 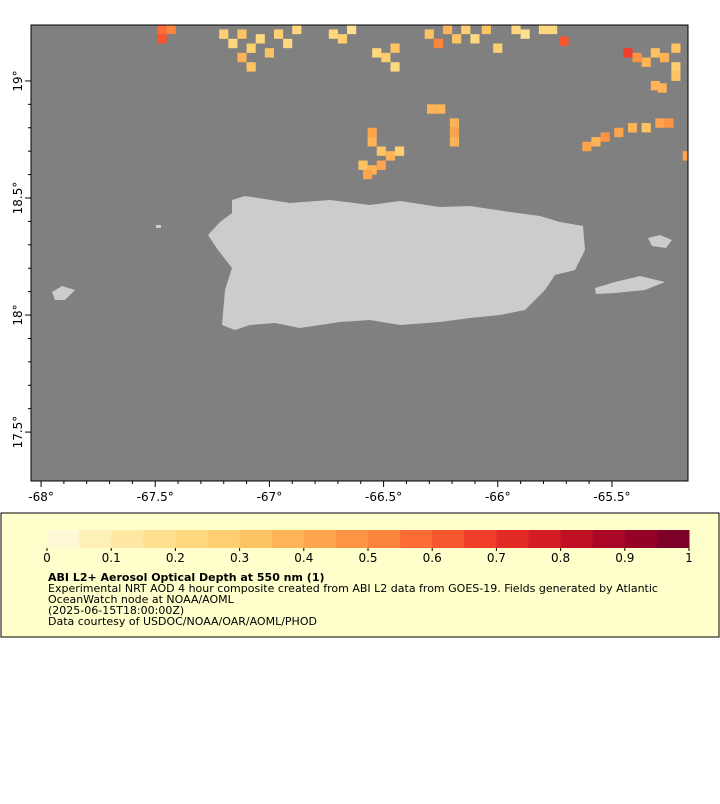 I want to click on colorbar: 0 0.1 0.2 0.3 0.4 0.5 0.6 0.7 0.8 0.9 1, so click(x=368, y=547).